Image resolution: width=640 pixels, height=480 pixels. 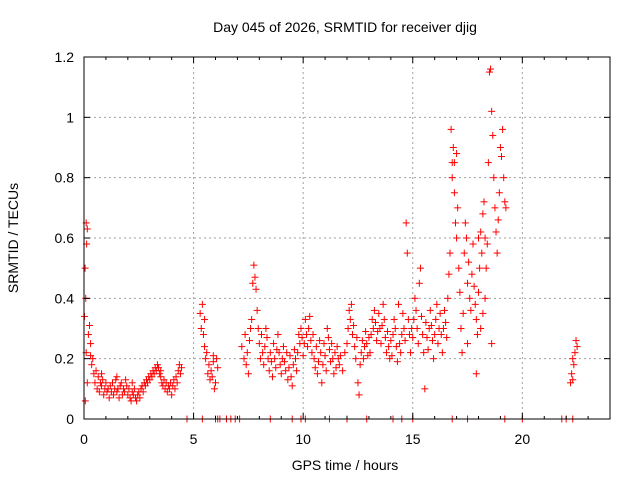 I want to click on x-tick-label: 15, so click(x=413, y=439).